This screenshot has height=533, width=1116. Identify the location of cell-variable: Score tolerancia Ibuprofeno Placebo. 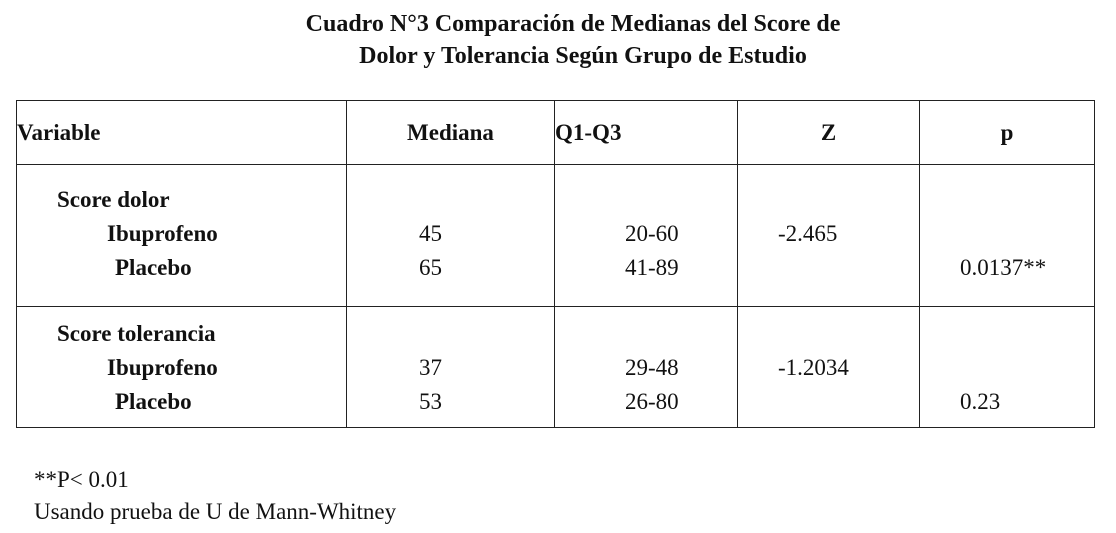
(181, 367).